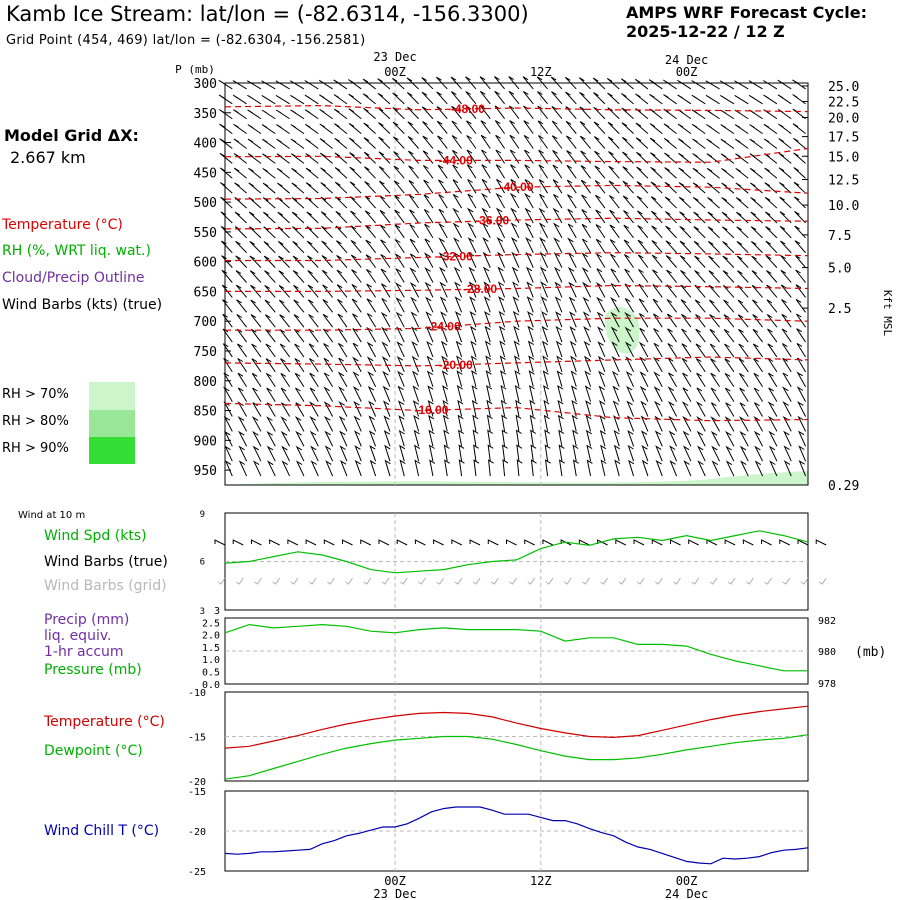 The height and width of the screenshot is (900, 900). What do you see at coordinates (444, 327) in the screenshot?
I see `isotherm-label: -24.00` at bounding box center [444, 327].